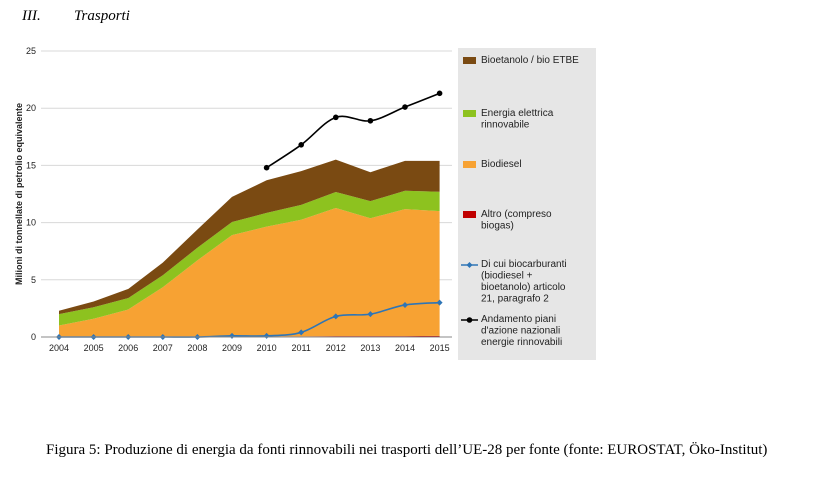  Describe the element at coordinates (530, 60) in the screenshot. I see `legend-label: Bioetanolo / bio ETBE` at that location.